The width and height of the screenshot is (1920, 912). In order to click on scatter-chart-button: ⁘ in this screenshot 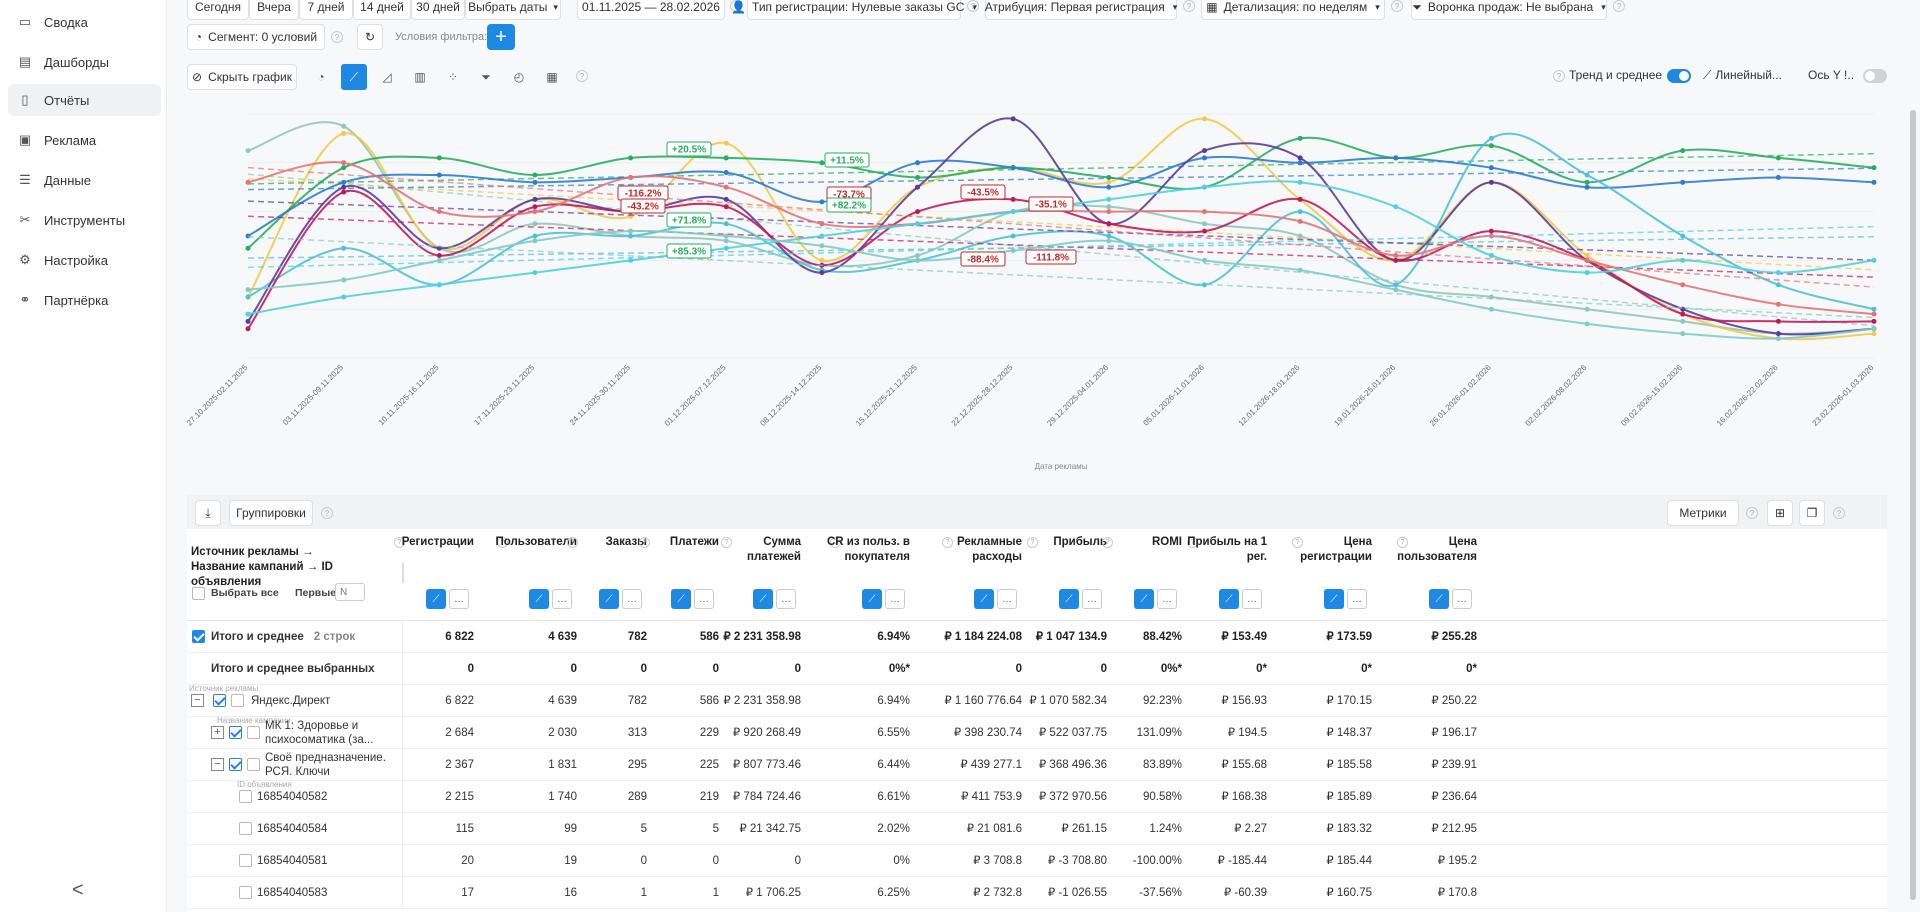, I will do `click(453, 77)`.